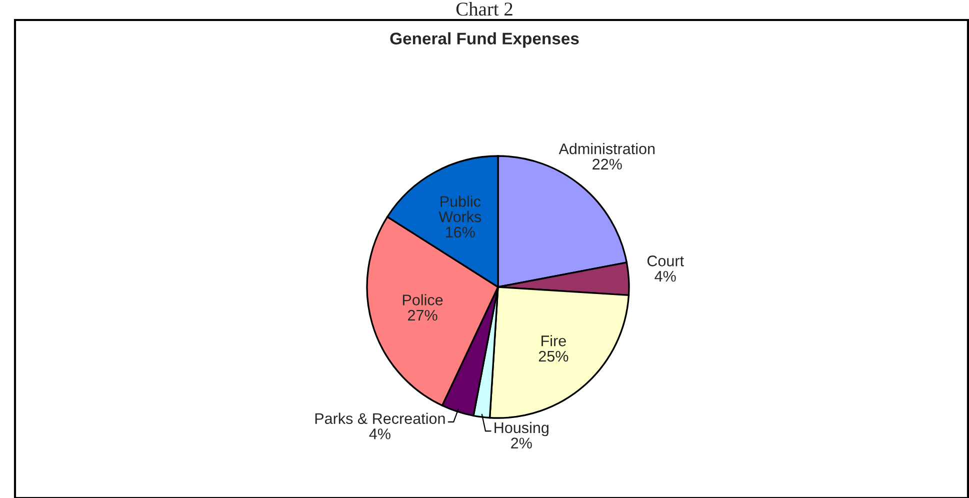 The height and width of the screenshot is (498, 969). Describe the element at coordinates (484, 9) in the screenshot. I see `caption: Chart 2` at that location.